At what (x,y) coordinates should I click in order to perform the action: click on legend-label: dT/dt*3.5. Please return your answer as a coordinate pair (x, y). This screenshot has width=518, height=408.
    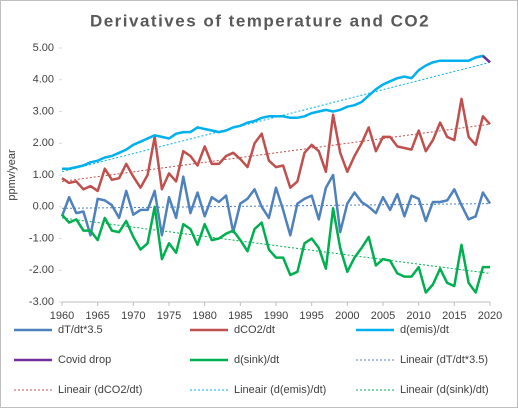
    Looking at the image, I should click on (80, 330).